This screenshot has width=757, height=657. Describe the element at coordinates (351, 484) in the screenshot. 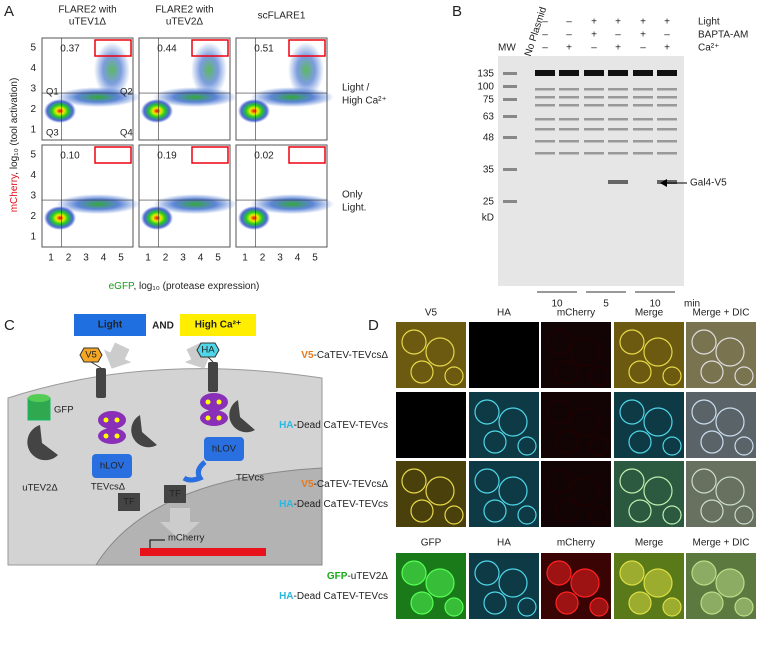

I see `row-label-rest: -CaTEV-TEVcsΔ` at that location.